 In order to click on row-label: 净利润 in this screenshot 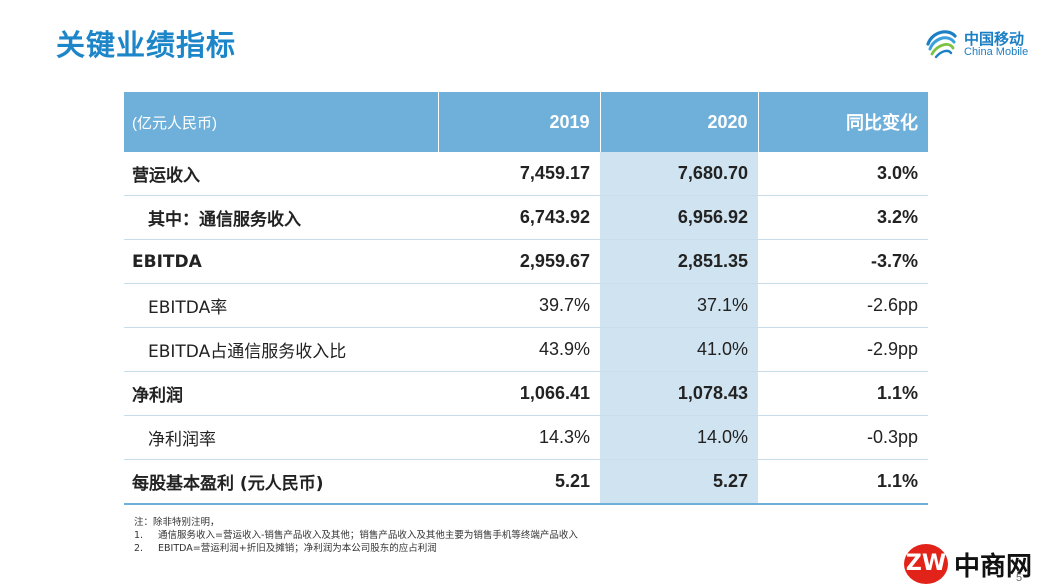, I will do `click(281, 393)`.